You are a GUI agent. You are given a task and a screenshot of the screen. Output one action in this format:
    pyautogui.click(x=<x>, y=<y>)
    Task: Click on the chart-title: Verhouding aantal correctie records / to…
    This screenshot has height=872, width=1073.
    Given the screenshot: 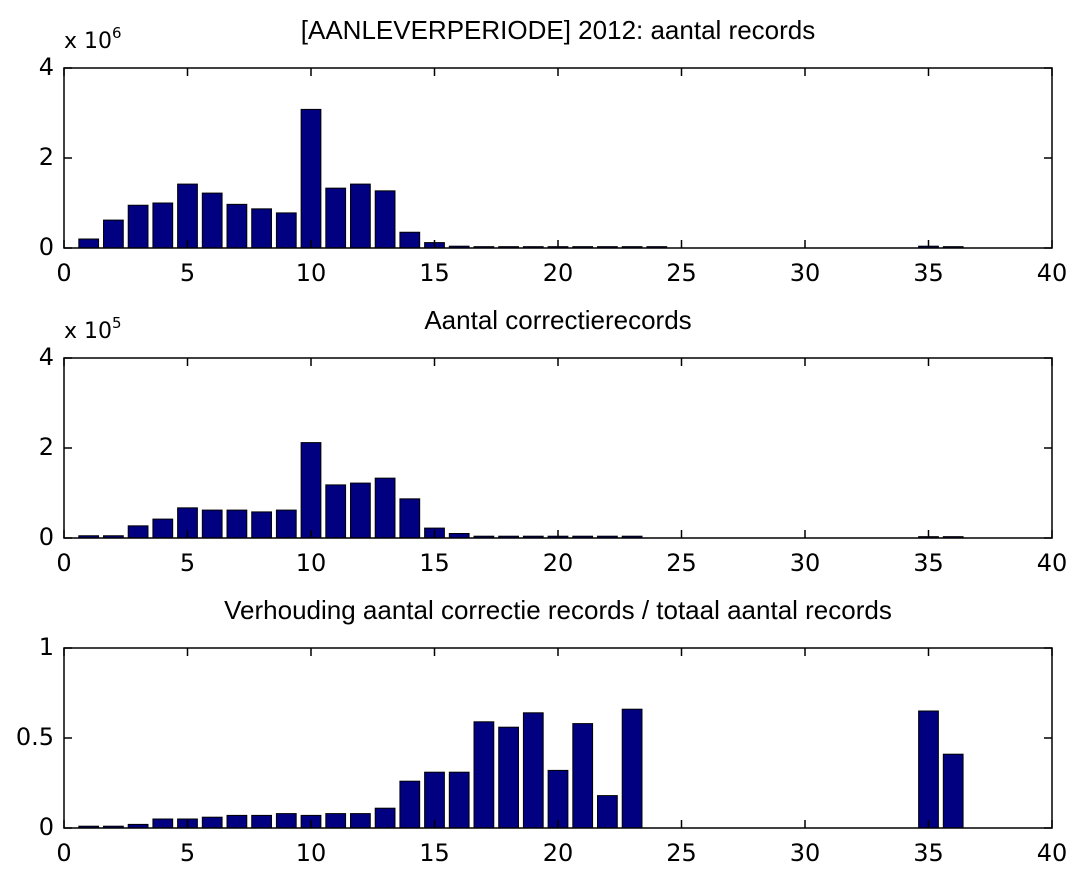 What is the action you would take?
    pyautogui.click(x=558, y=610)
    